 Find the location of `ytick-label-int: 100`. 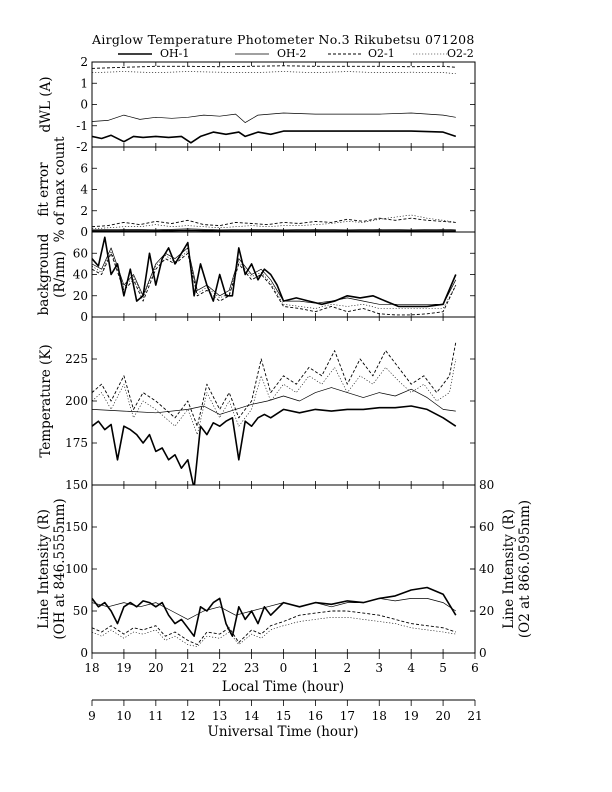

ytick-label-int: 100 is located at coordinates (76, 569).